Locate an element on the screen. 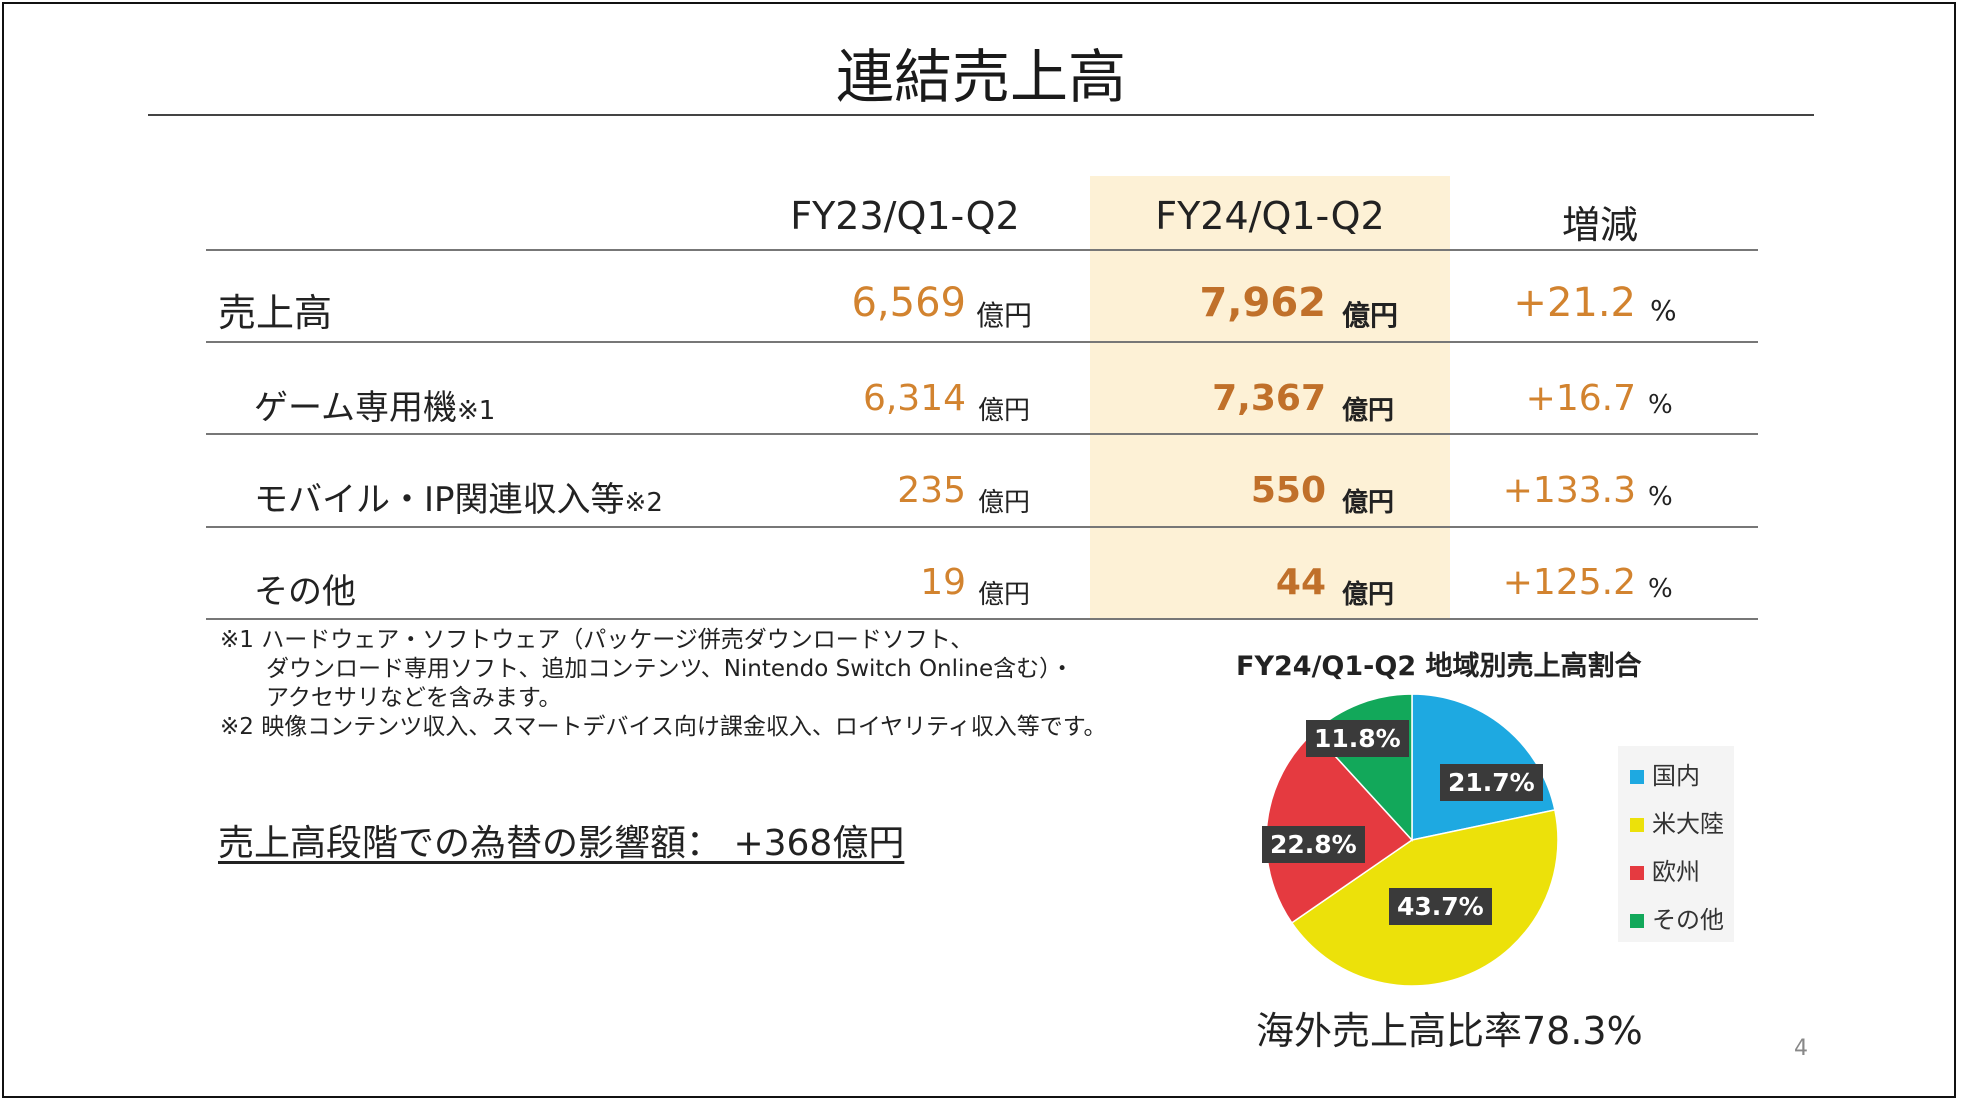  slide-title: 連結売上高 is located at coordinates (980, 77).